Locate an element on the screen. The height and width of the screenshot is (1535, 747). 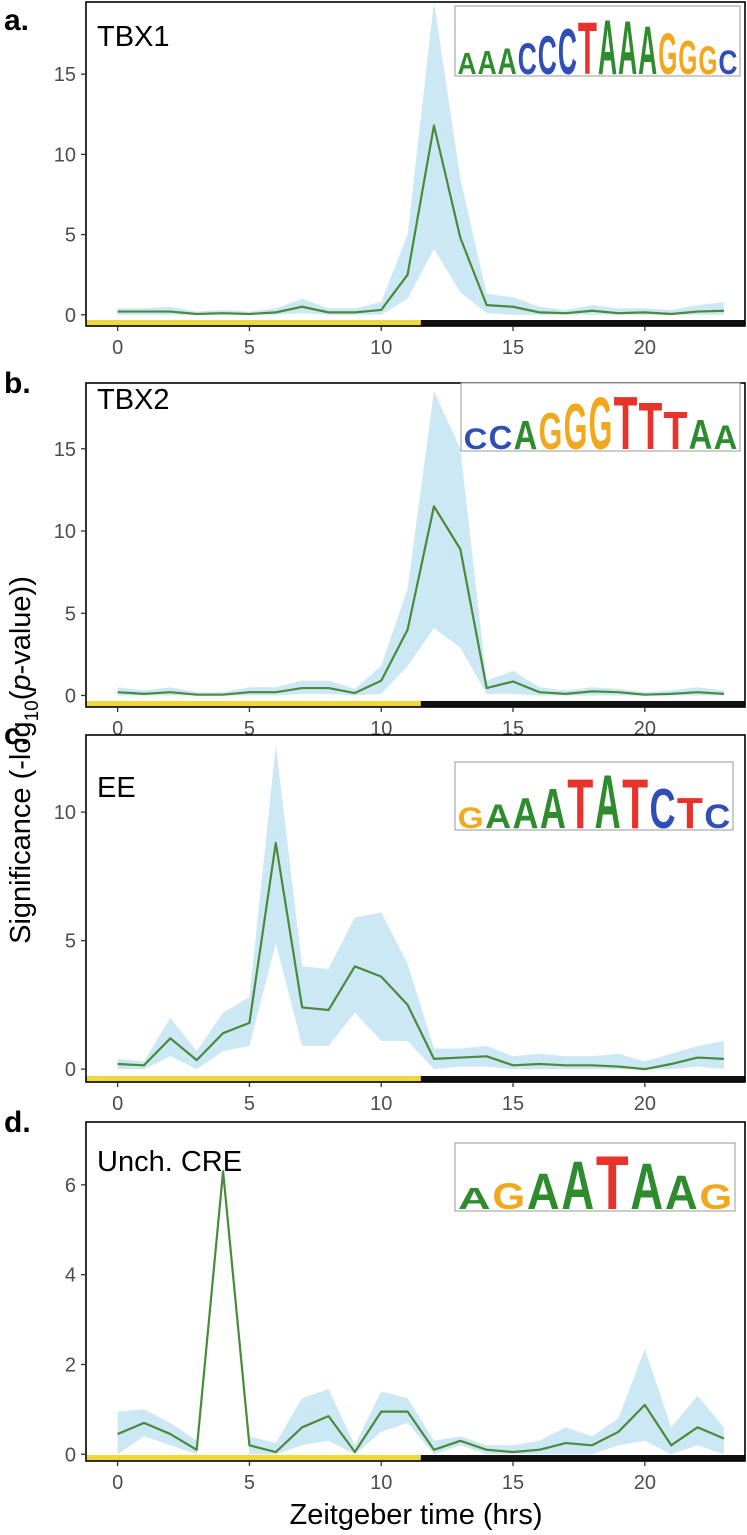
y-axis-title: Significance (-log10(p-value)) is located at coordinates (24, 760).